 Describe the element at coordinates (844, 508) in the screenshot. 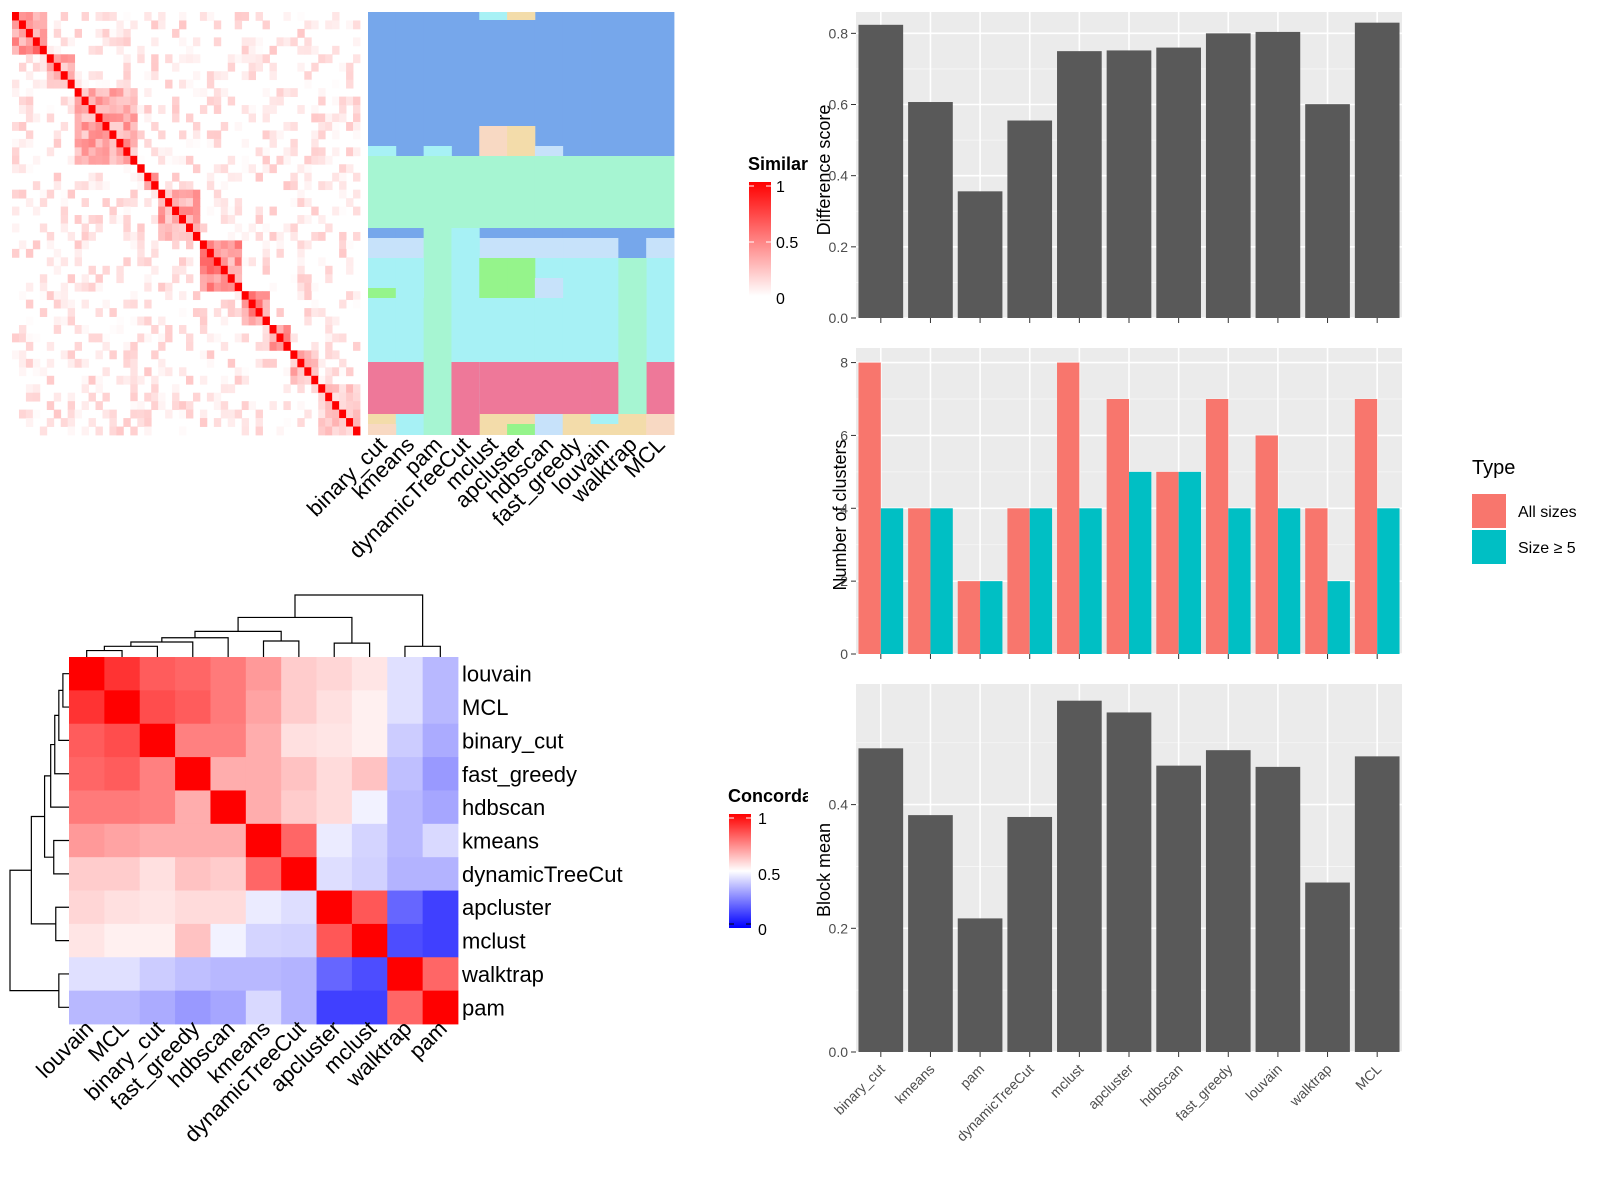

I see `y-tick-label: 4` at that location.